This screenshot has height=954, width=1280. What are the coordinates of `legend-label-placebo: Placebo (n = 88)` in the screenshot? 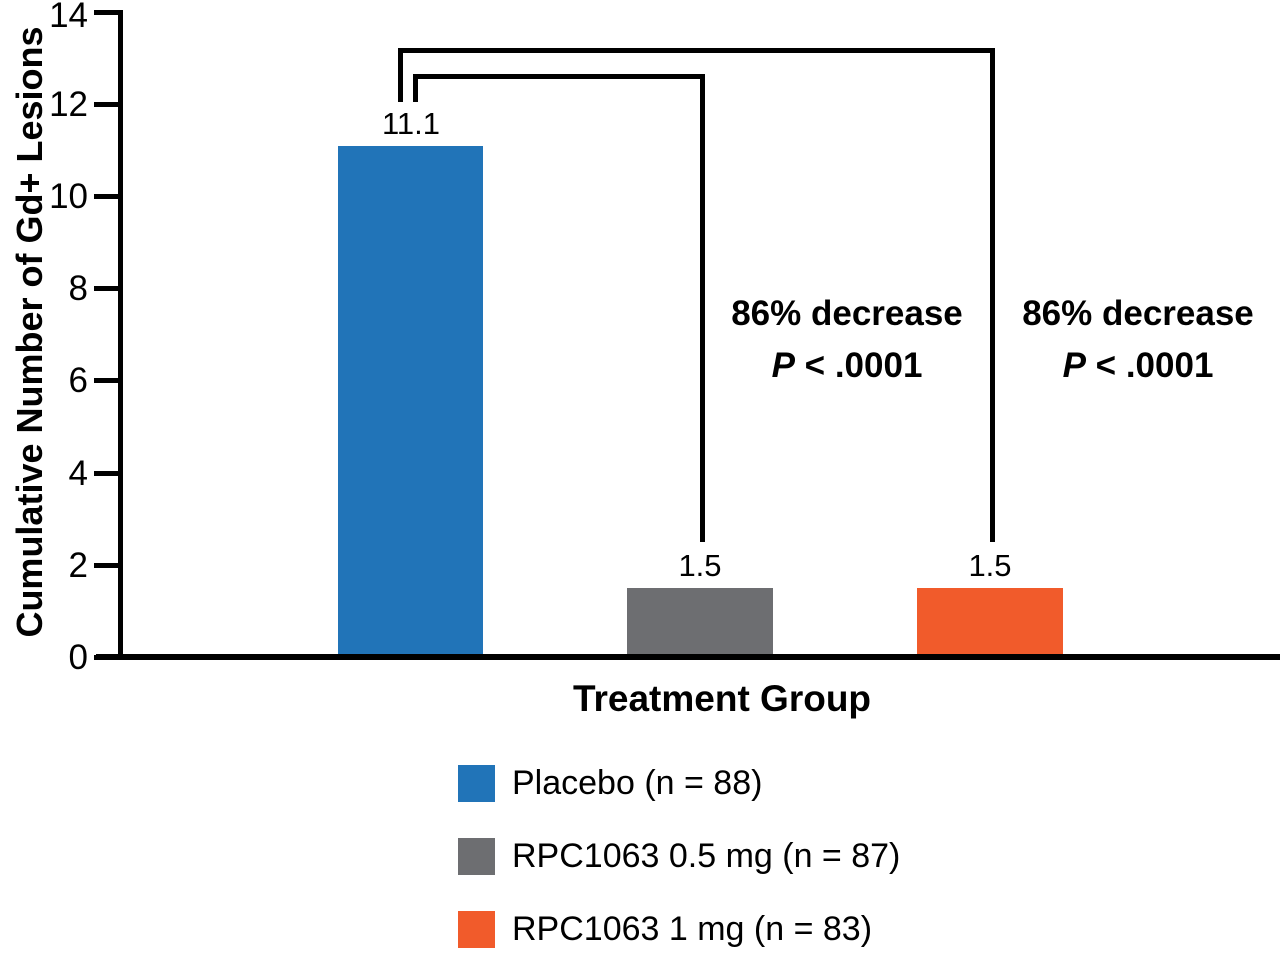 It's located at (637, 783).